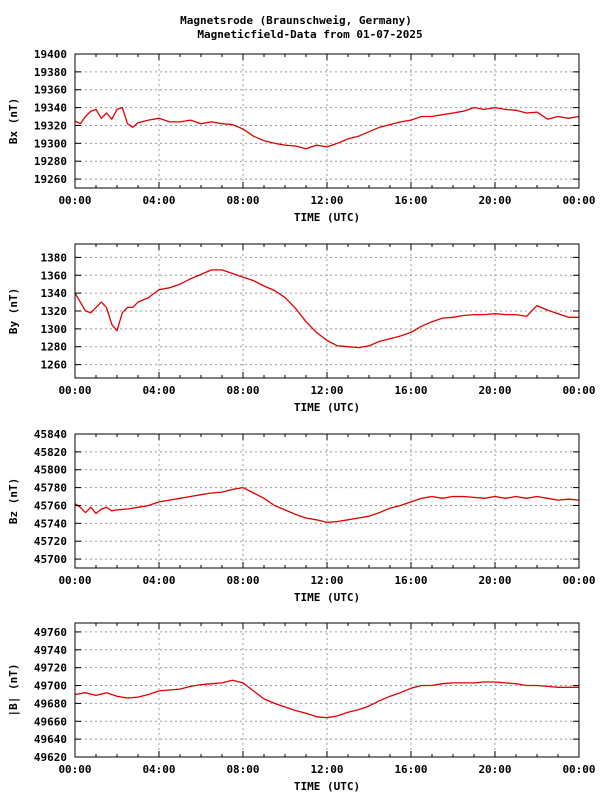  Describe the element at coordinates (54, 347) in the screenshot. I see `by-y-tick-label: 1280` at that location.